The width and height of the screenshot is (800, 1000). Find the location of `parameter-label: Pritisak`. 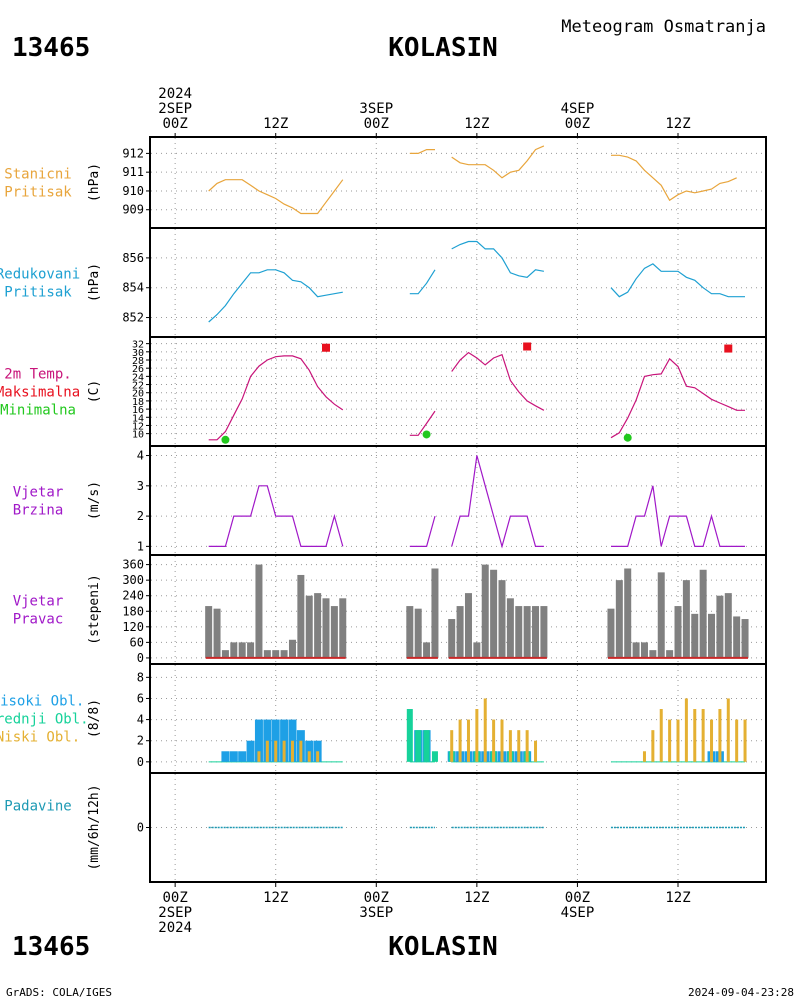

parameter-label: Pritisak is located at coordinates (38, 293).